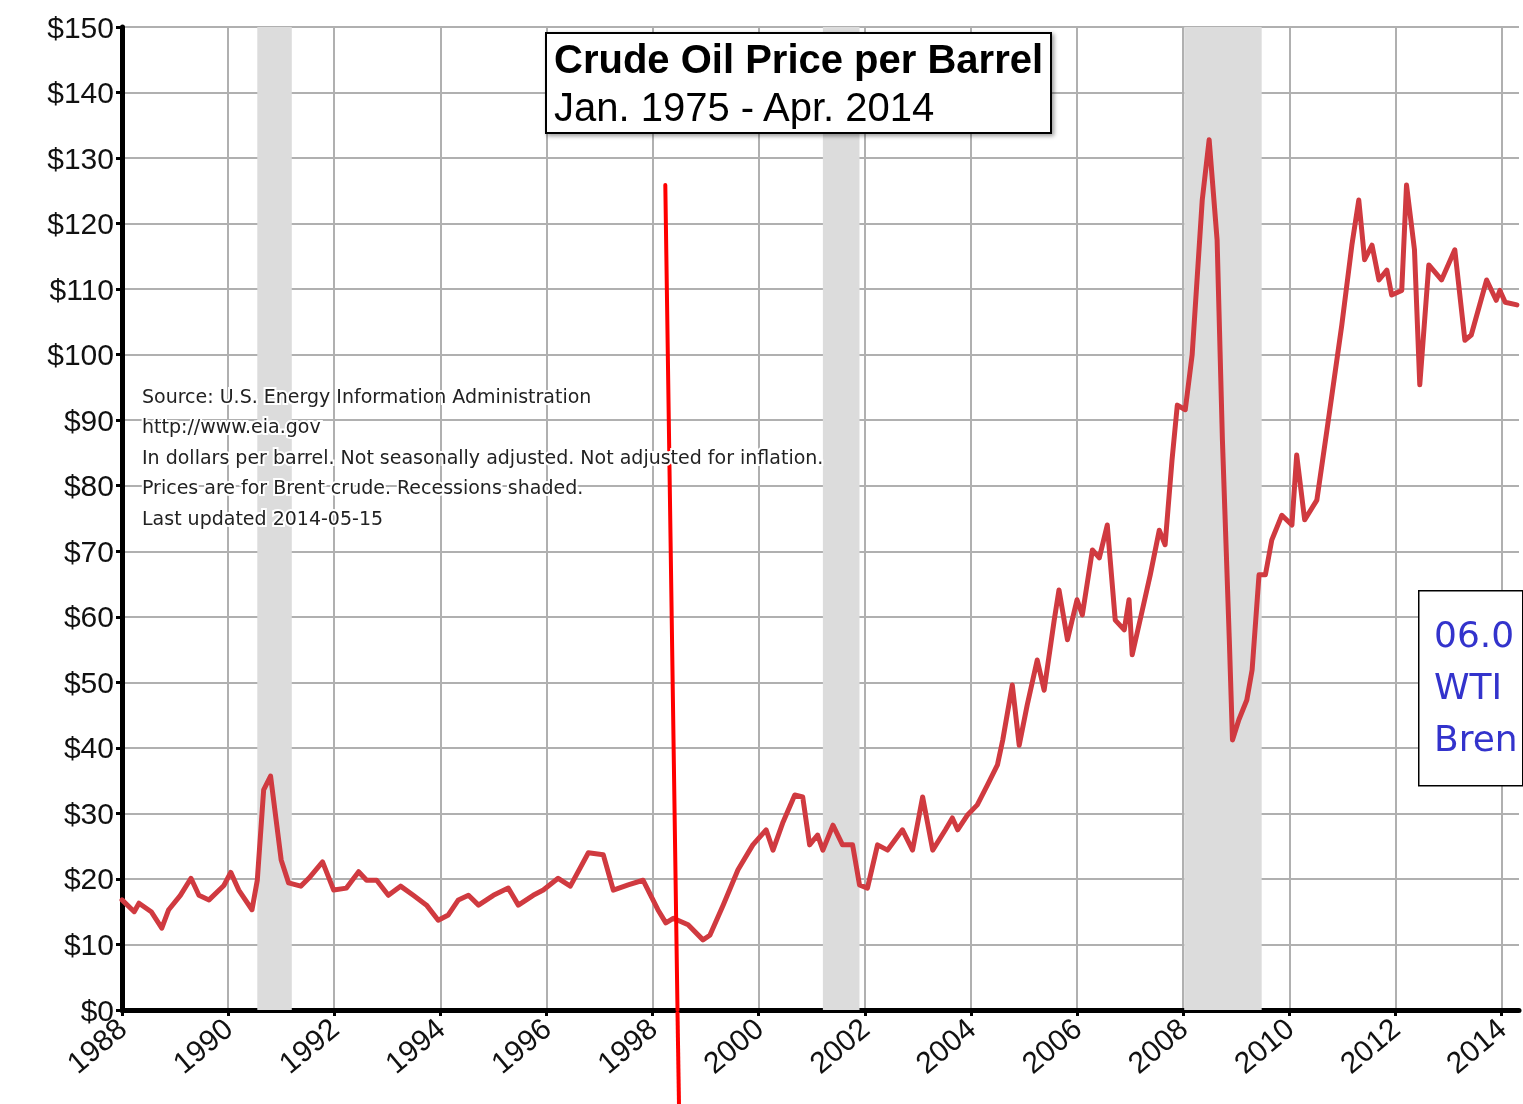 The width and height of the screenshot is (1523, 1104). I want to click on y-tick-label: $50, so click(88, 682).